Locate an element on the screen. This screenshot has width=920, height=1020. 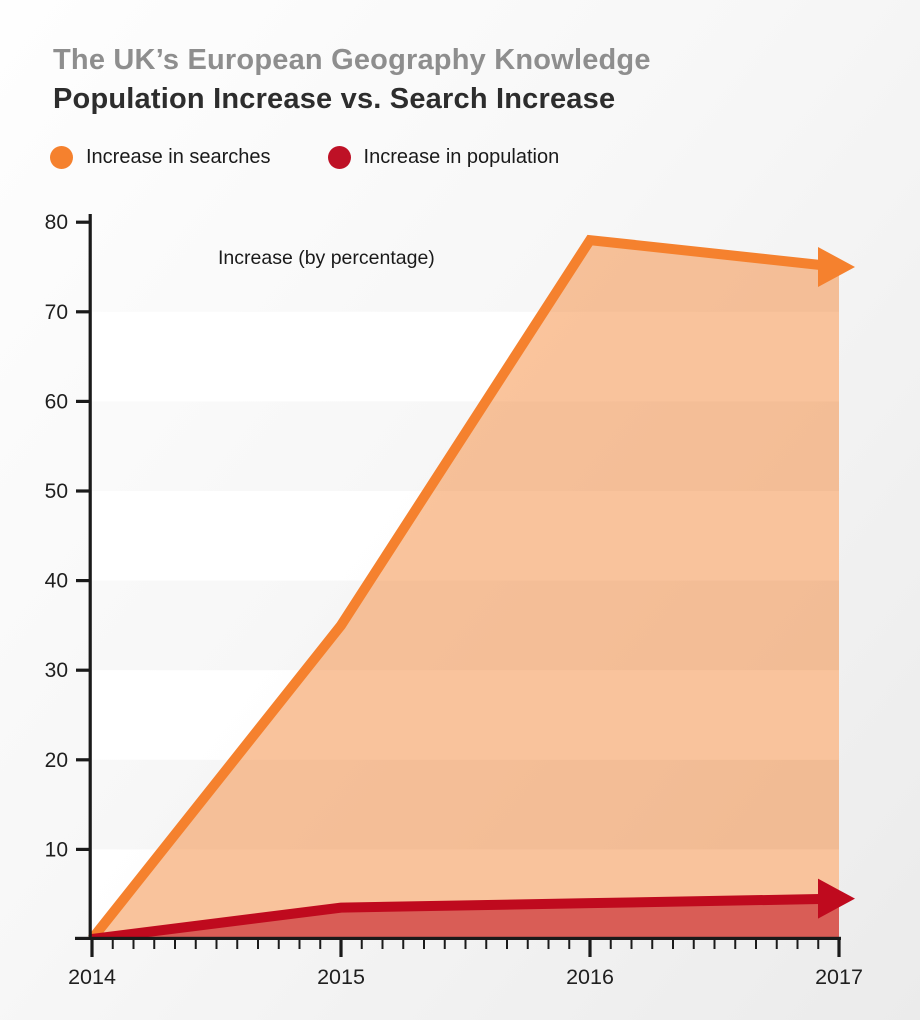
population-arrowhead-icon is located at coordinates (836, 898).